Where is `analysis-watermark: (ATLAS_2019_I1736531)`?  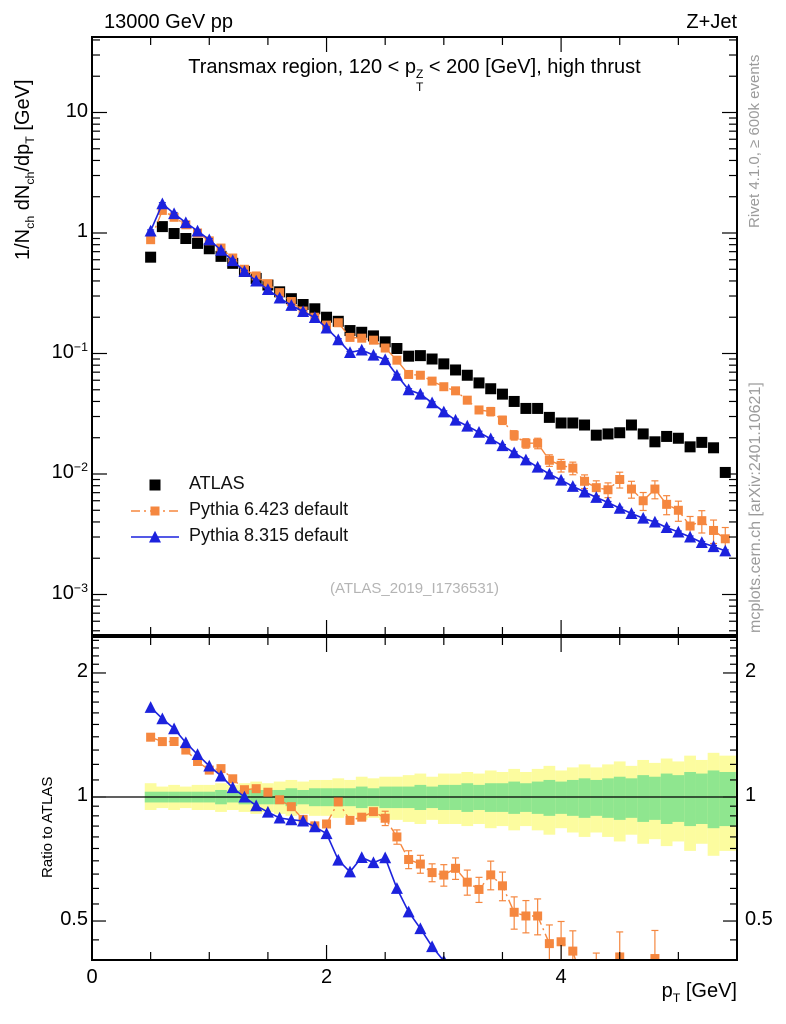
analysis-watermark: (ATLAS_2019_I1736531) is located at coordinates (414, 588).